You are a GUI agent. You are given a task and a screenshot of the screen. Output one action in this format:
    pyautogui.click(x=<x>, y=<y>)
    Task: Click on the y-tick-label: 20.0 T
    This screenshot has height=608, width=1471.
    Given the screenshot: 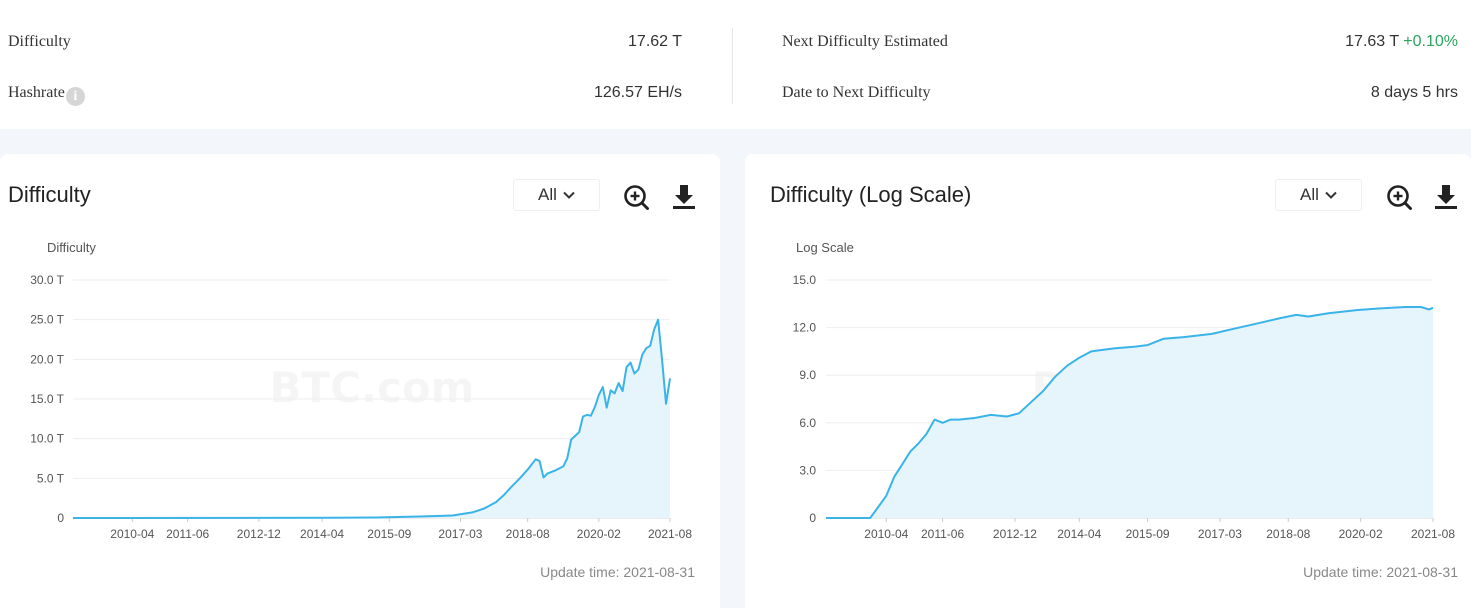 What is the action you would take?
    pyautogui.click(x=47, y=359)
    